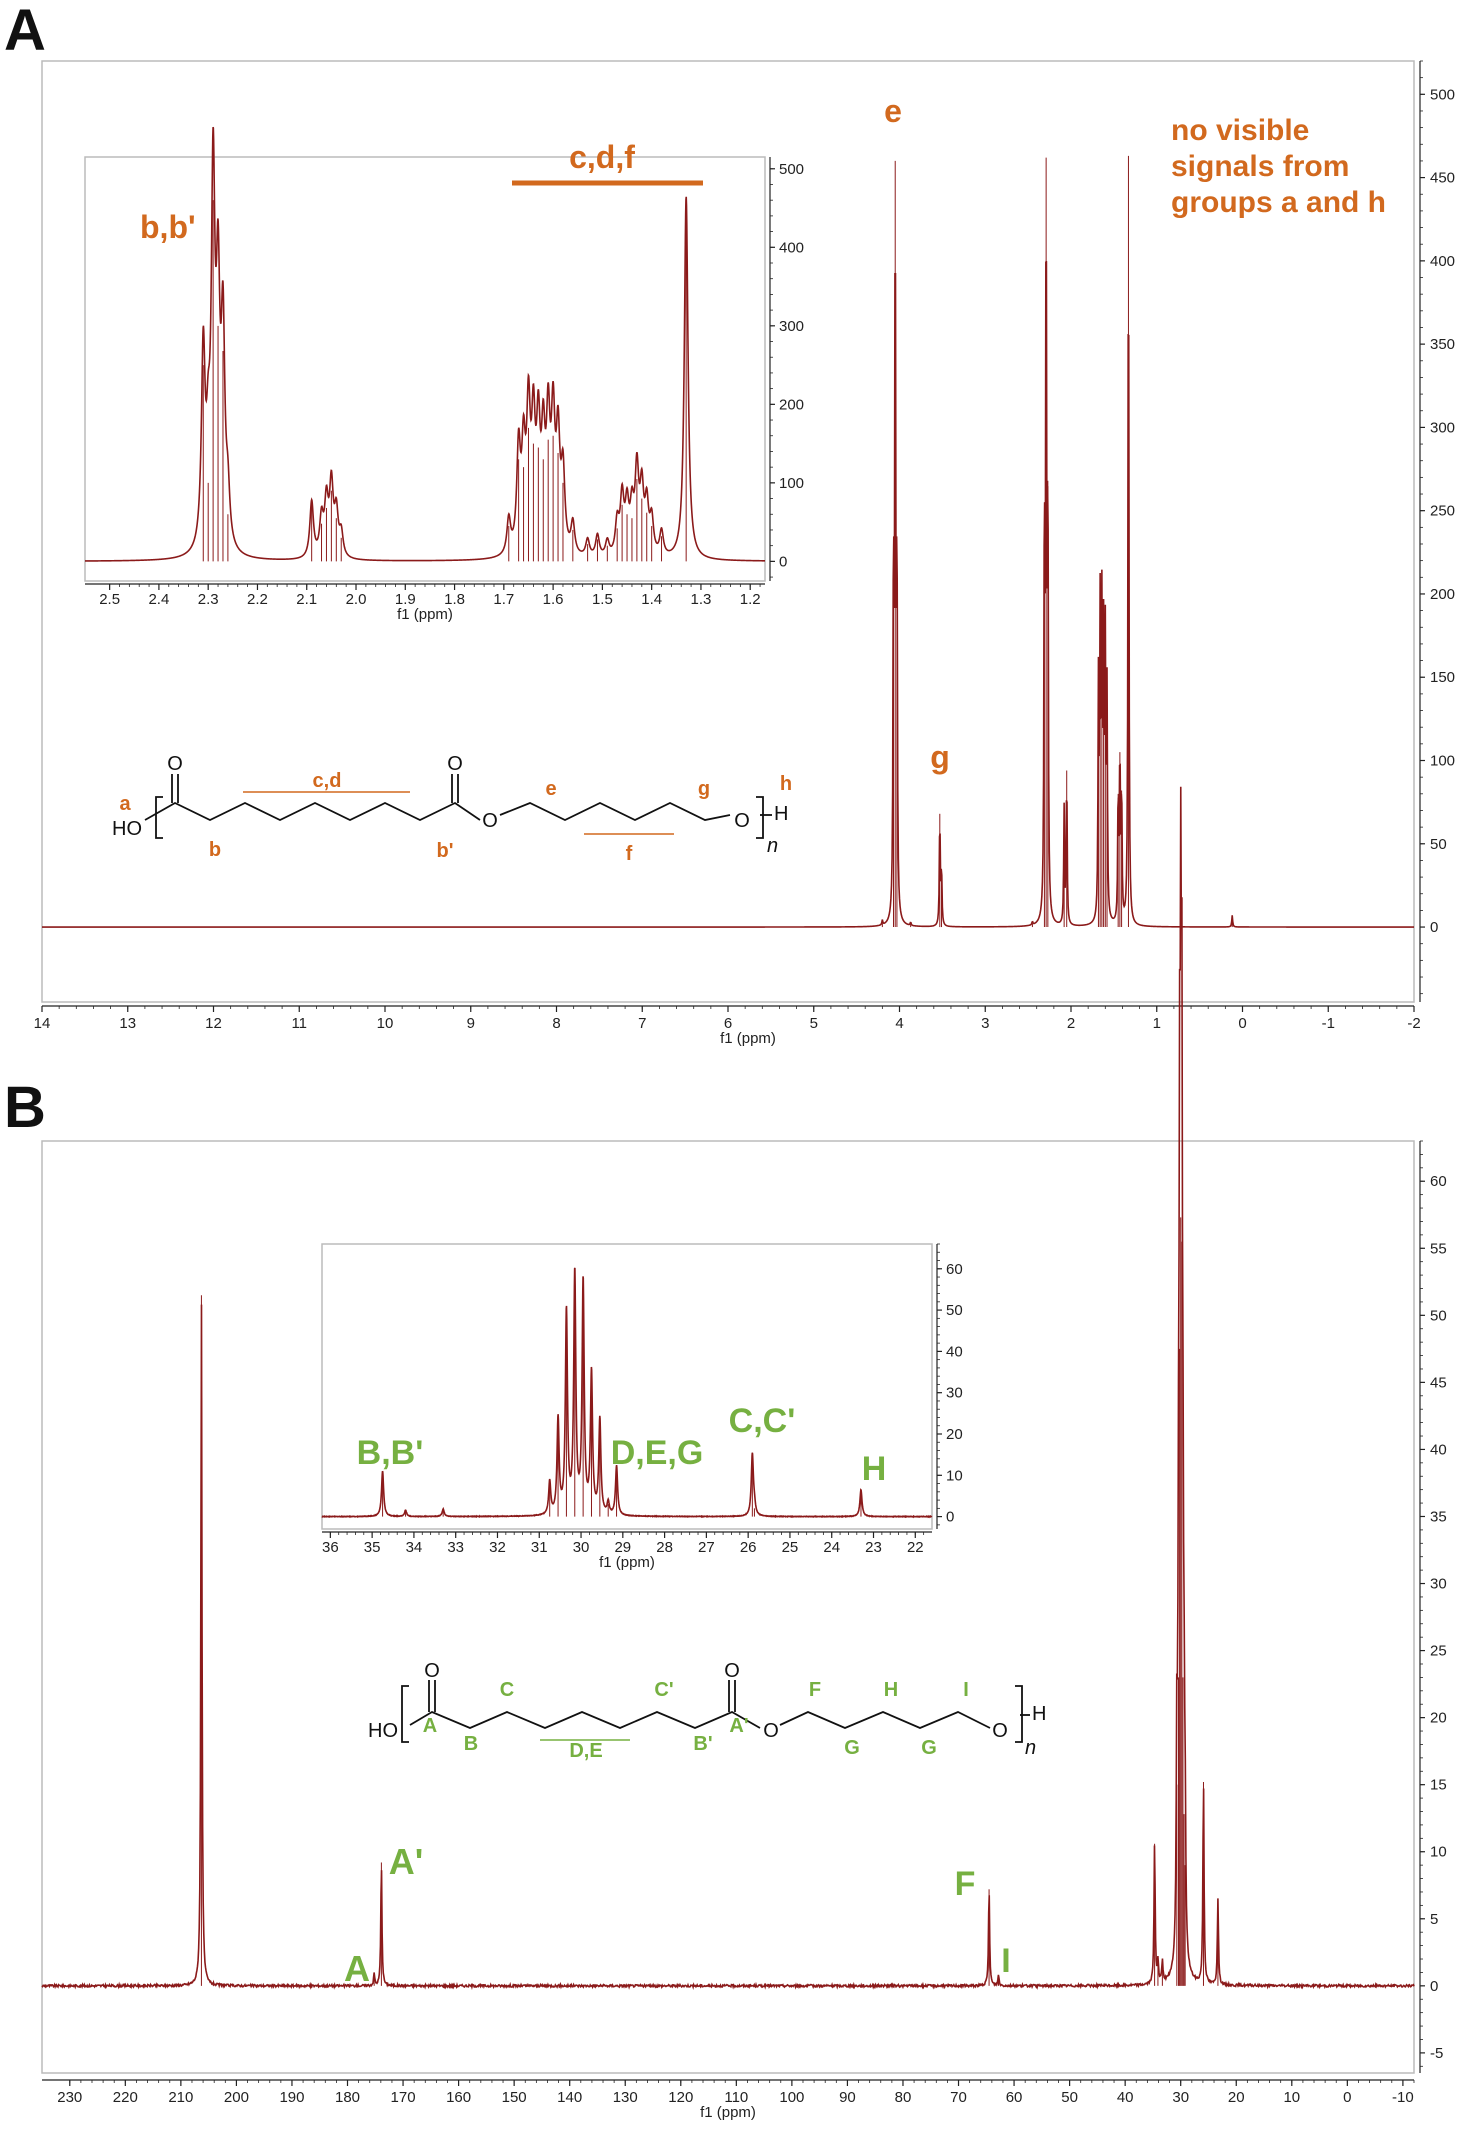 The image size is (1460, 2141). What do you see at coordinates (503, 599) in the screenshot?
I see `x-tick-label: 1.7` at bounding box center [503, 599].